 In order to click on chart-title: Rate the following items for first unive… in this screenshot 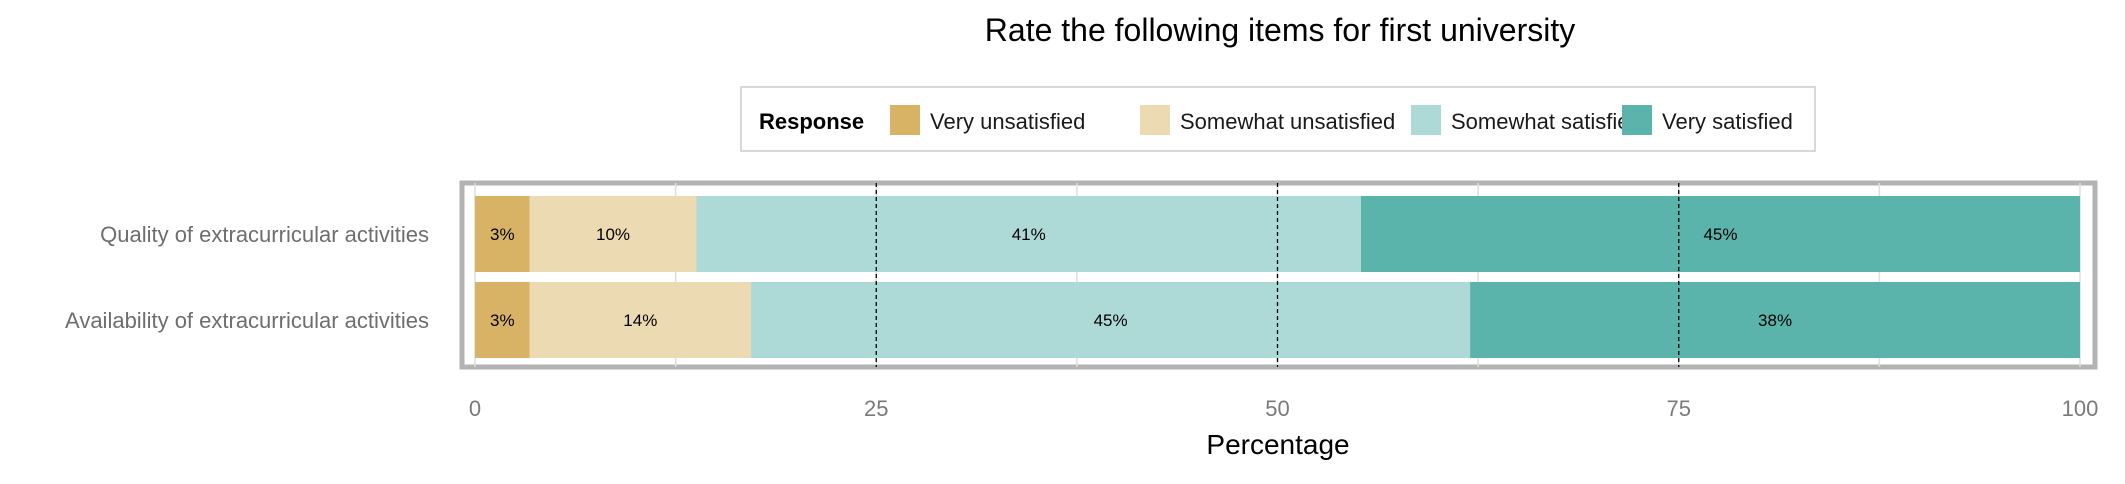, I will do `click(1280, 30)`.